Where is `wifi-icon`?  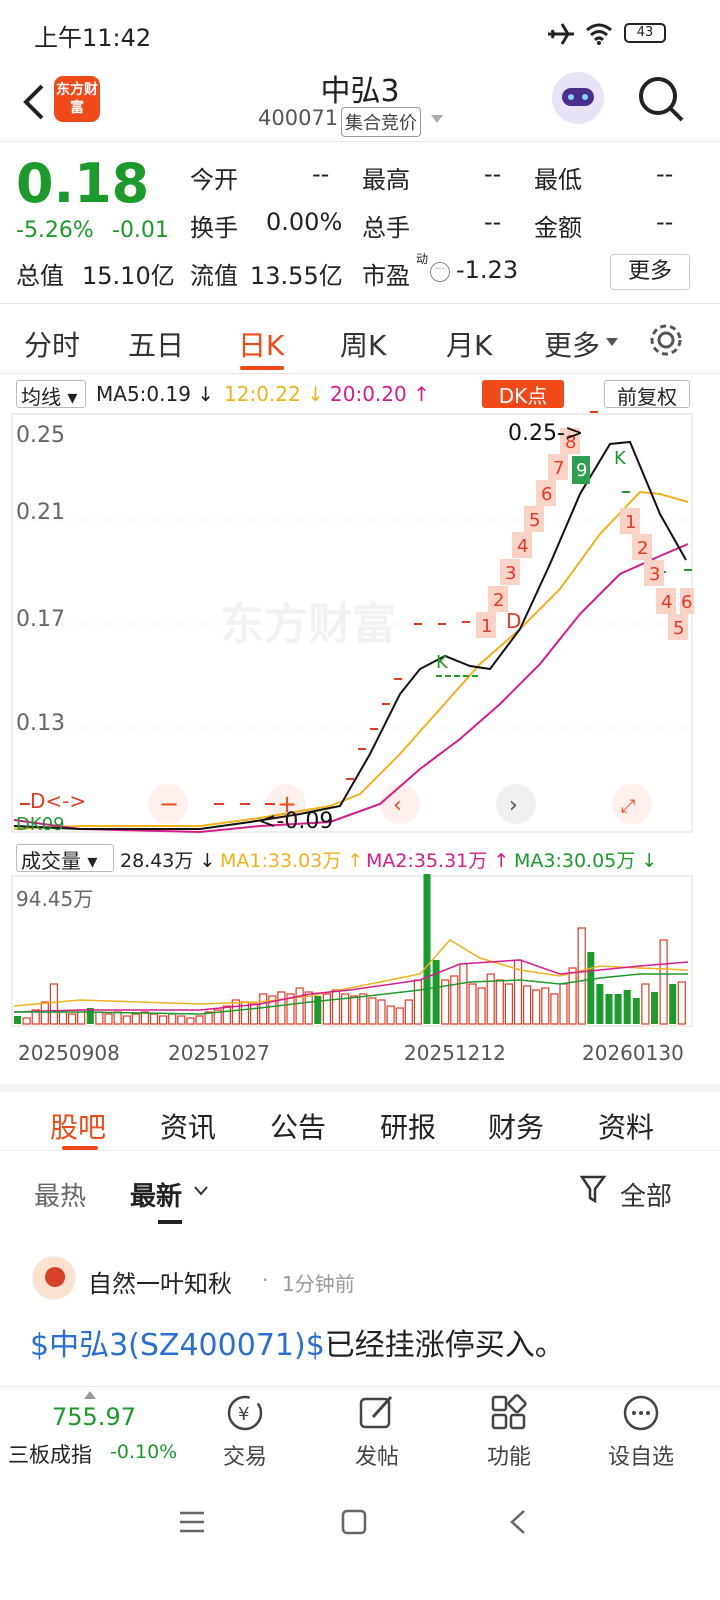
wifi-icon is located at coordinates (599, 34).